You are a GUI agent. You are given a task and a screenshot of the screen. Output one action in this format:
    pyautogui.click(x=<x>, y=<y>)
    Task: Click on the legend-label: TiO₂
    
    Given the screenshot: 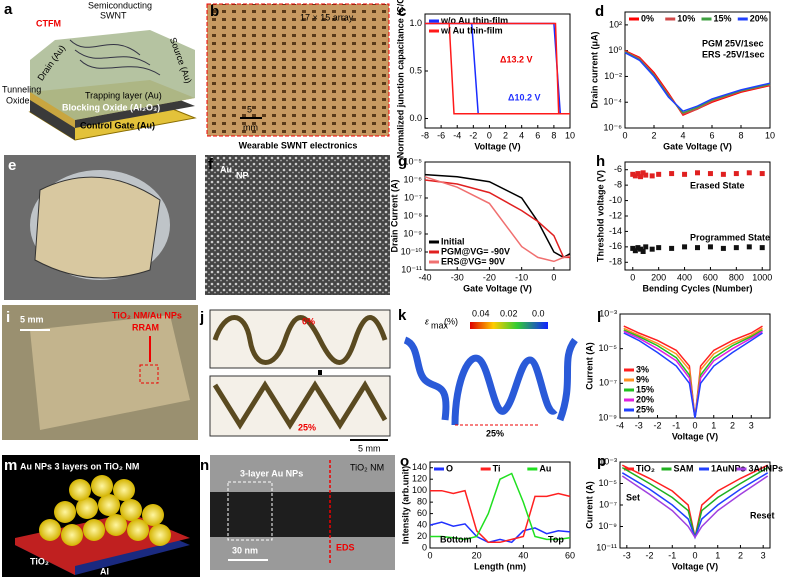 What is the action you would take?
    pyautogui.click(x=645, y=468)
    